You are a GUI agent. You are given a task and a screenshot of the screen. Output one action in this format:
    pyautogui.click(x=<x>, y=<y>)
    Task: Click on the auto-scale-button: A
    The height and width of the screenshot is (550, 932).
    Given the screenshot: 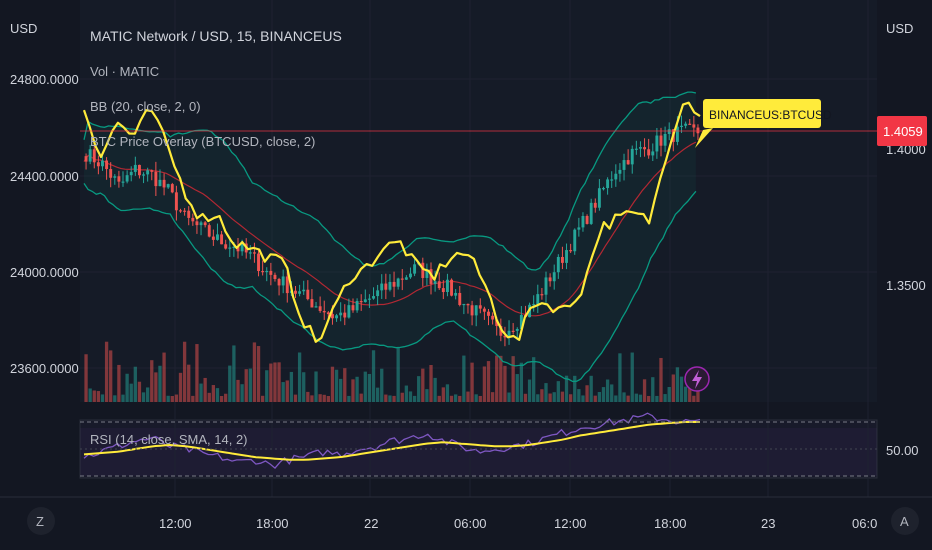 What is the action you would take?
    pyautogui.click(x=905, y=521)
    